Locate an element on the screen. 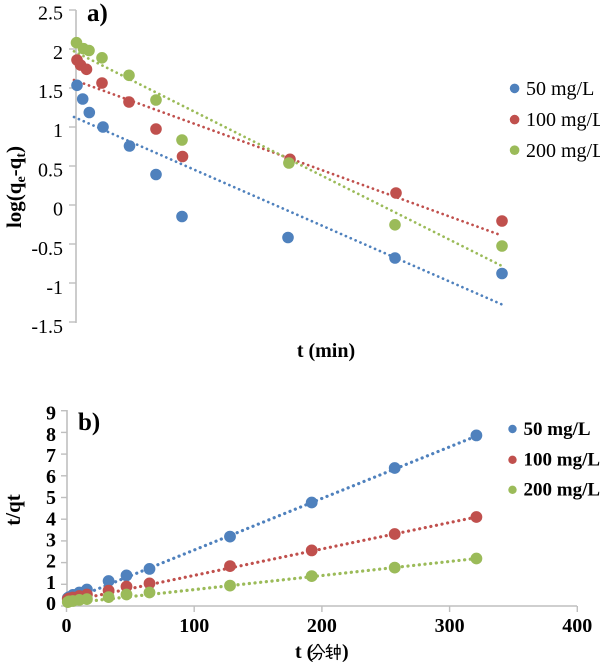  svg-text: 4 is located at coordinates (51, 519).